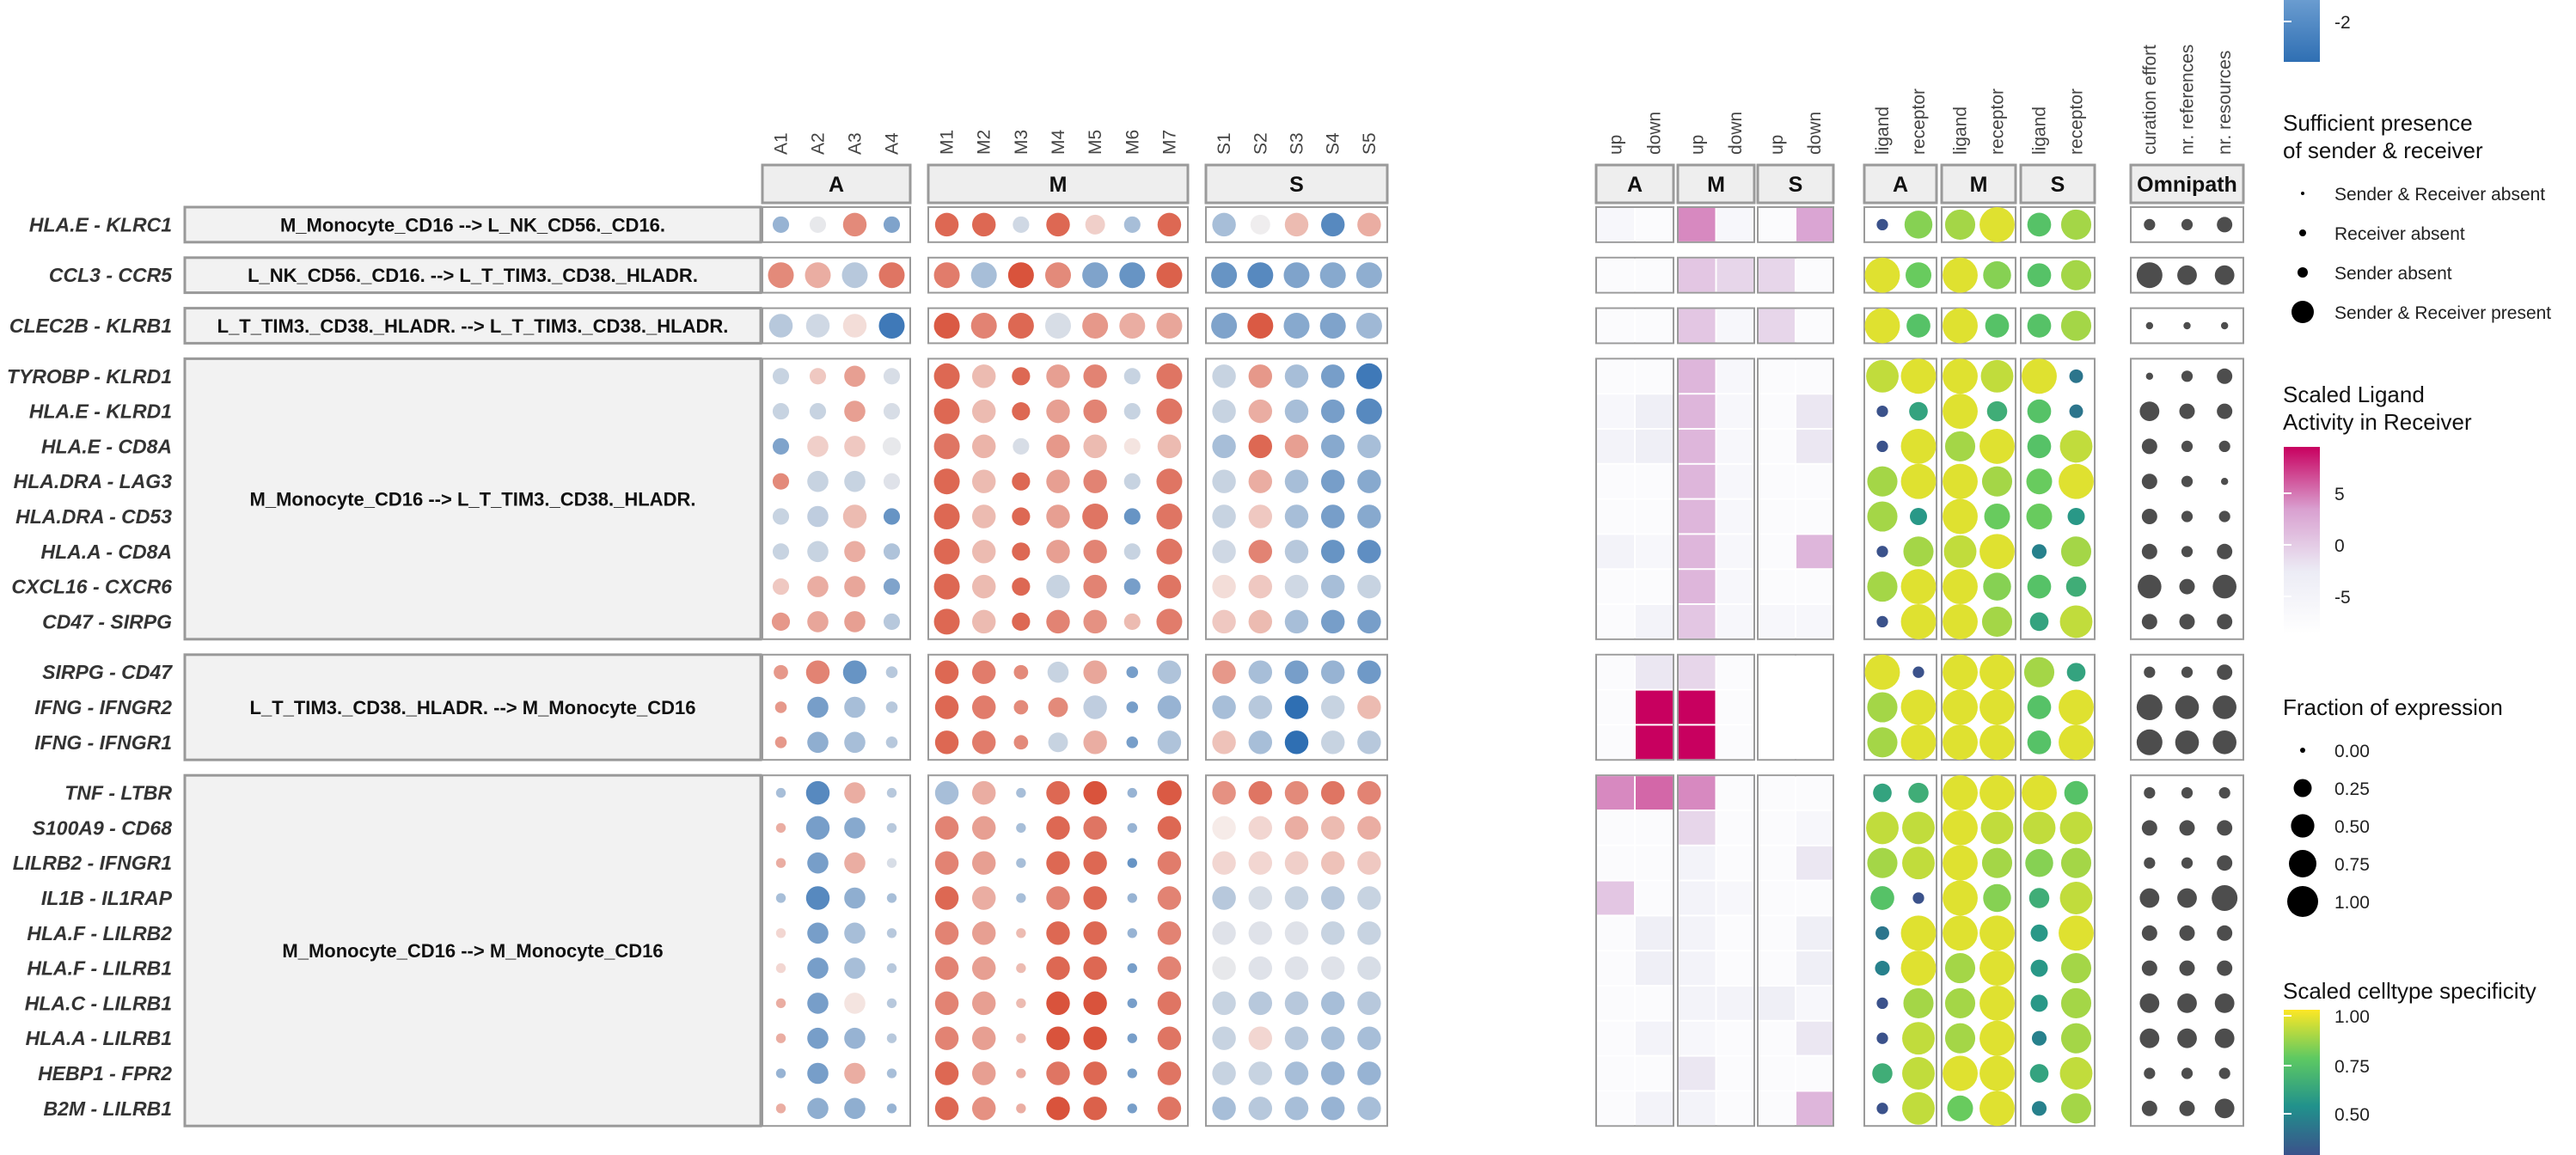  Describe the element at coordinates (2393, 707) in the screenshot. I see `fraction-legend-title: Fraction of expression` at that location.